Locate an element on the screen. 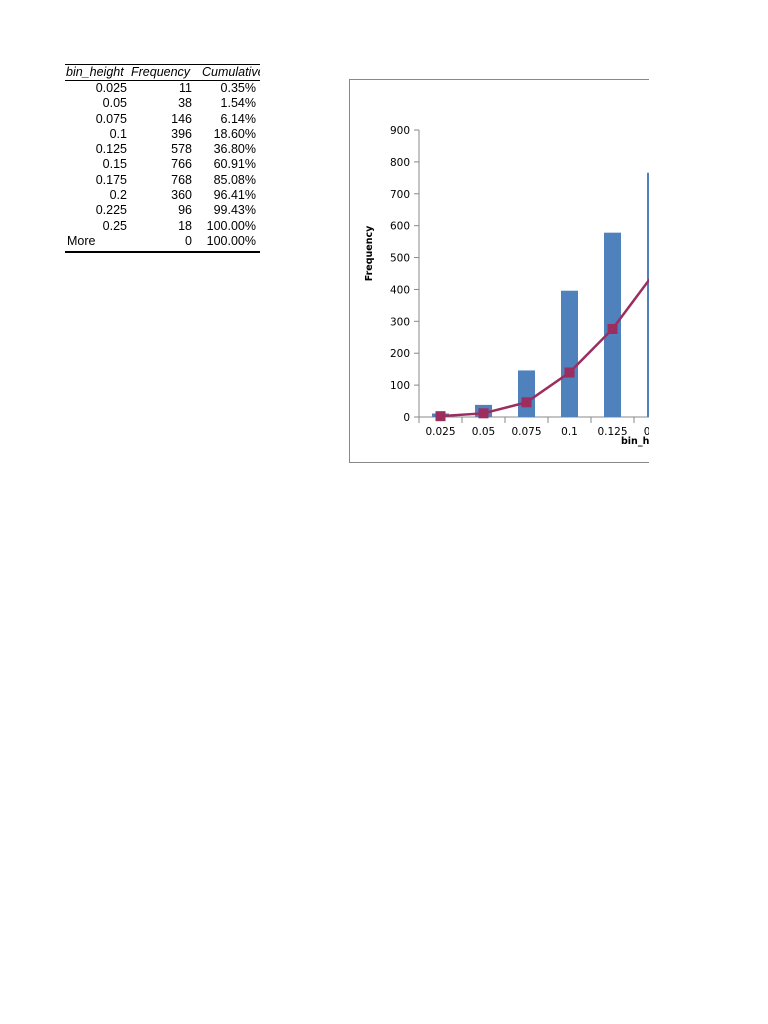 This screenshot has height=1024, width=768. cell-bin: 0.225 is located at coordinates (111, 210).